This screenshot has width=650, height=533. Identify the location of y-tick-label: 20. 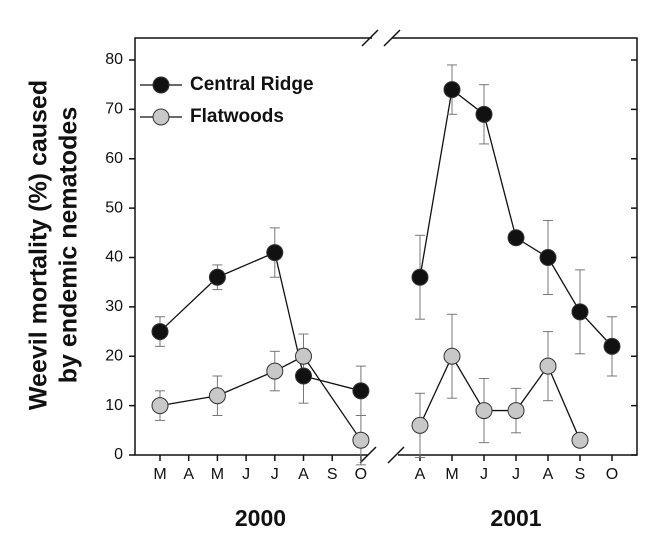
(114, 355).